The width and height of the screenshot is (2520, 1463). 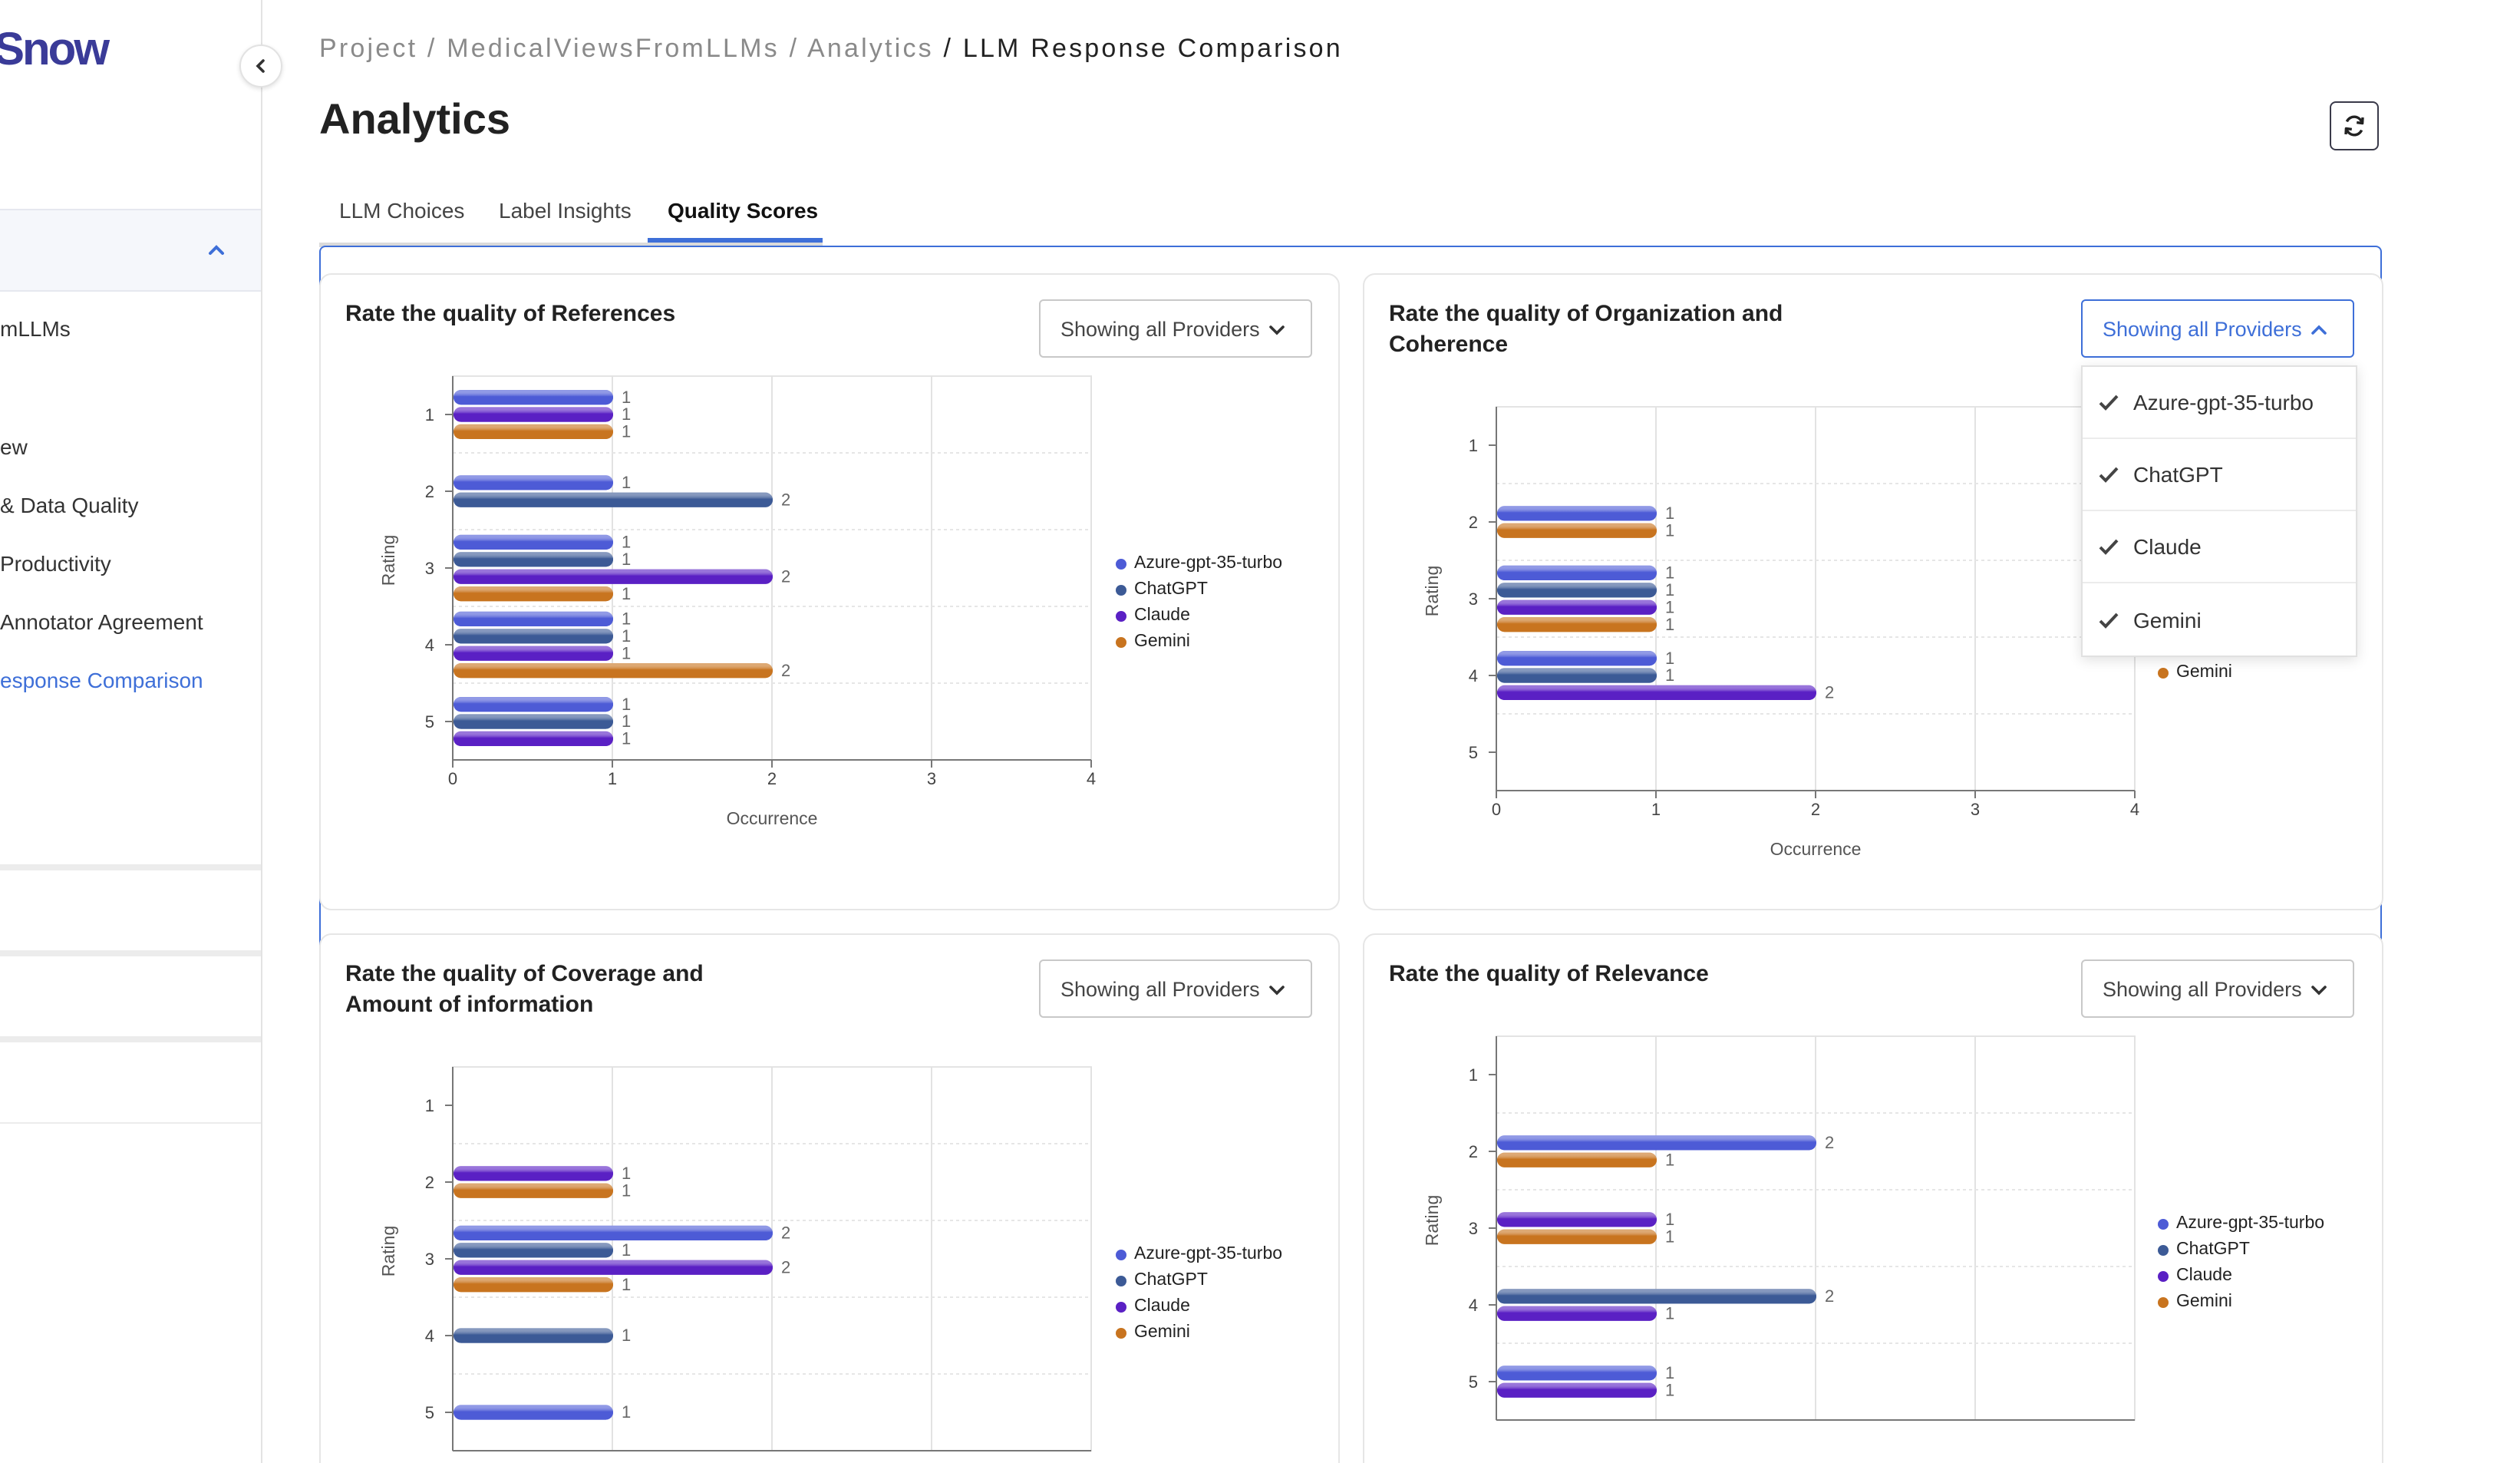 What do you see at coordinates (565, 210) in the screenshot?
I see `tab-label-insights: Label Insights` at bounding box center [565, 210].